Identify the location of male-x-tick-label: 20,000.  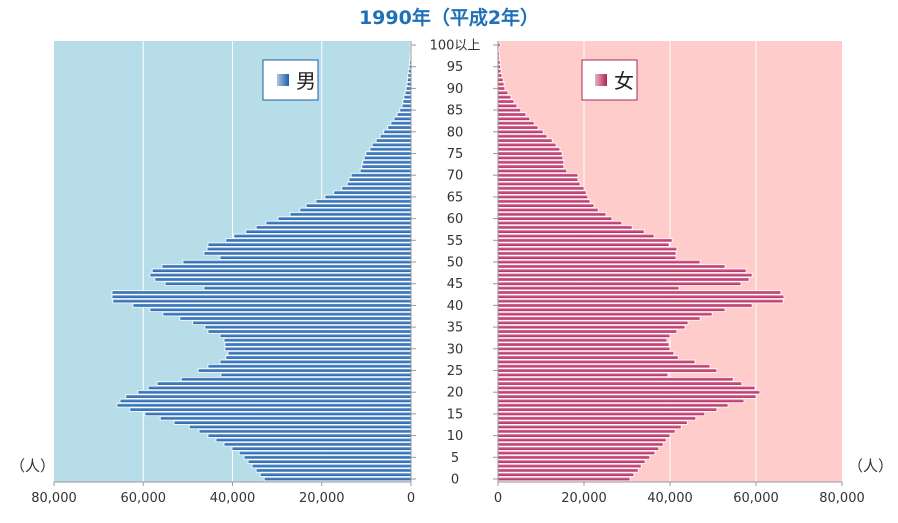
(322, 498).